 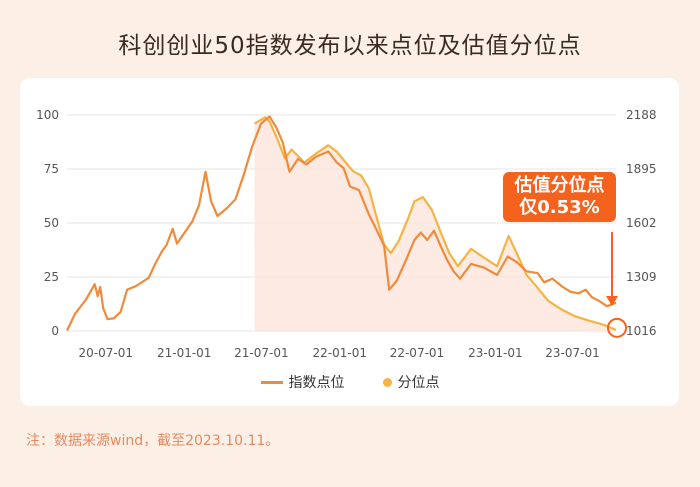 What do you see at coordinates (51, 277) in the screenshot?
I see `y-left-tick-label: 25` at bounding box center [51, 277].